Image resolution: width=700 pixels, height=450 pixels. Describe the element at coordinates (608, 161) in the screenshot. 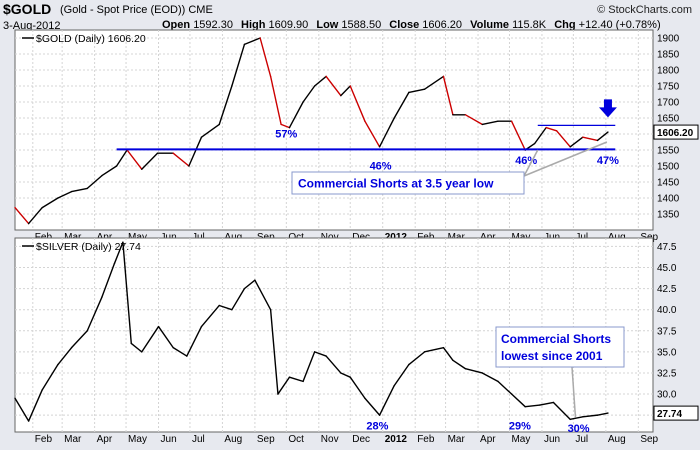

I see `percent-annotation: 47%` at that location.